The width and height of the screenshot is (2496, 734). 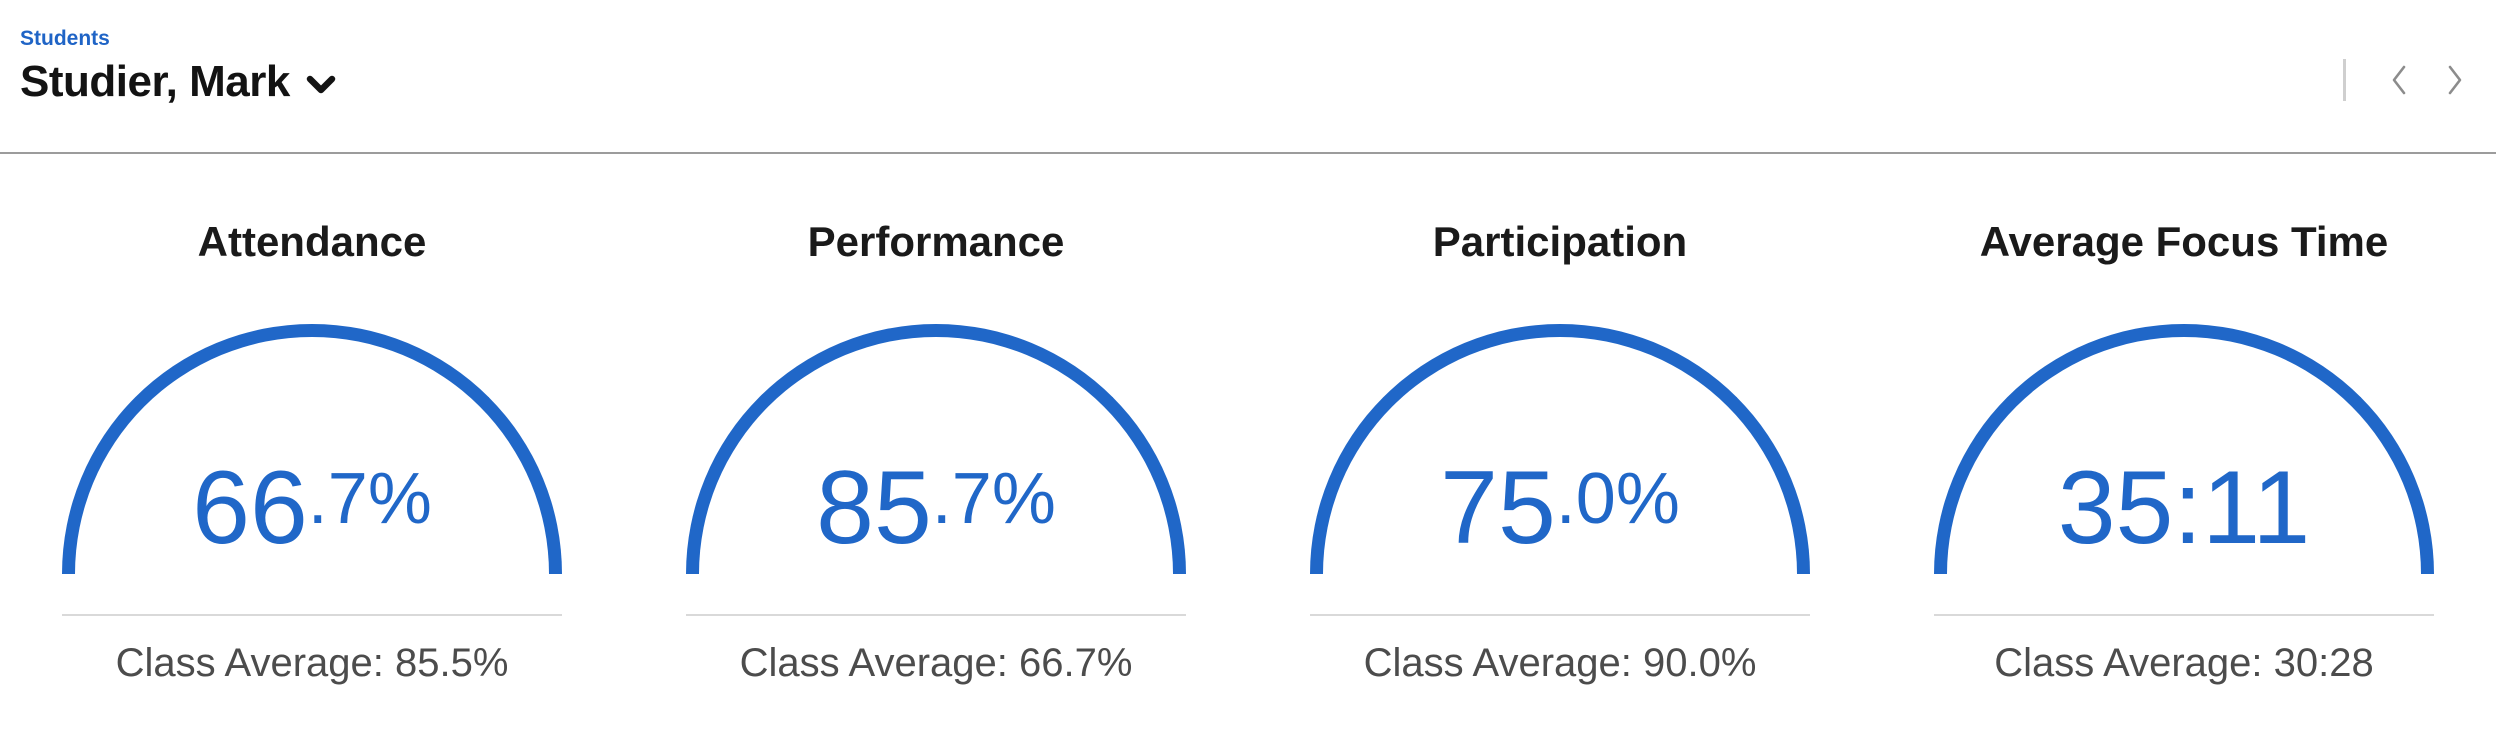 I want to click on gauge-value: 66 .7%, so click(x=312, y=508).